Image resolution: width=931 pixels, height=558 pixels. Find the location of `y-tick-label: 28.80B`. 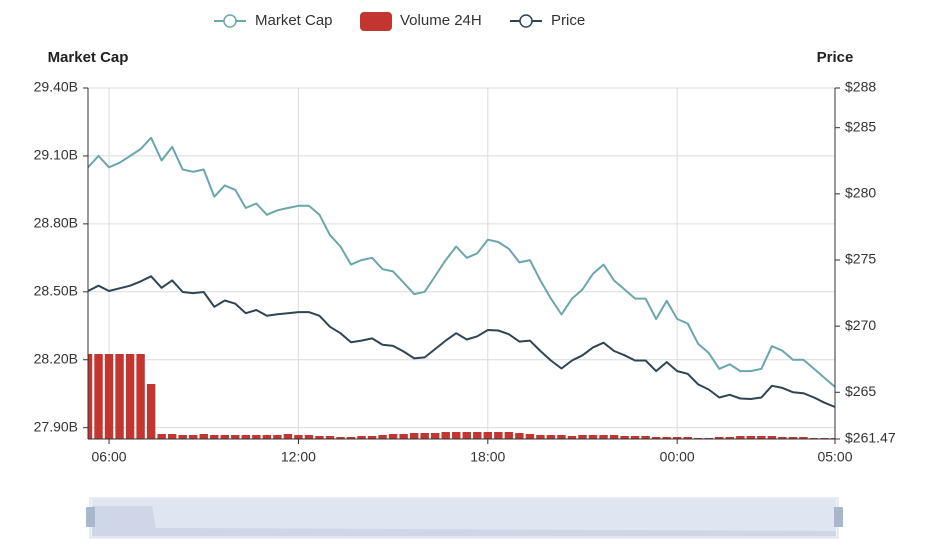

y-tick-label: 28.80B is located at coordinates (56, 223).